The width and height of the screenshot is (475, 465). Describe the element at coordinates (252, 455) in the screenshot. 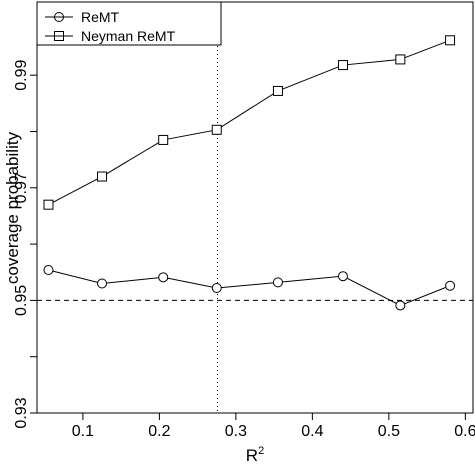

I see `x-axis-label-base: R` at that location.